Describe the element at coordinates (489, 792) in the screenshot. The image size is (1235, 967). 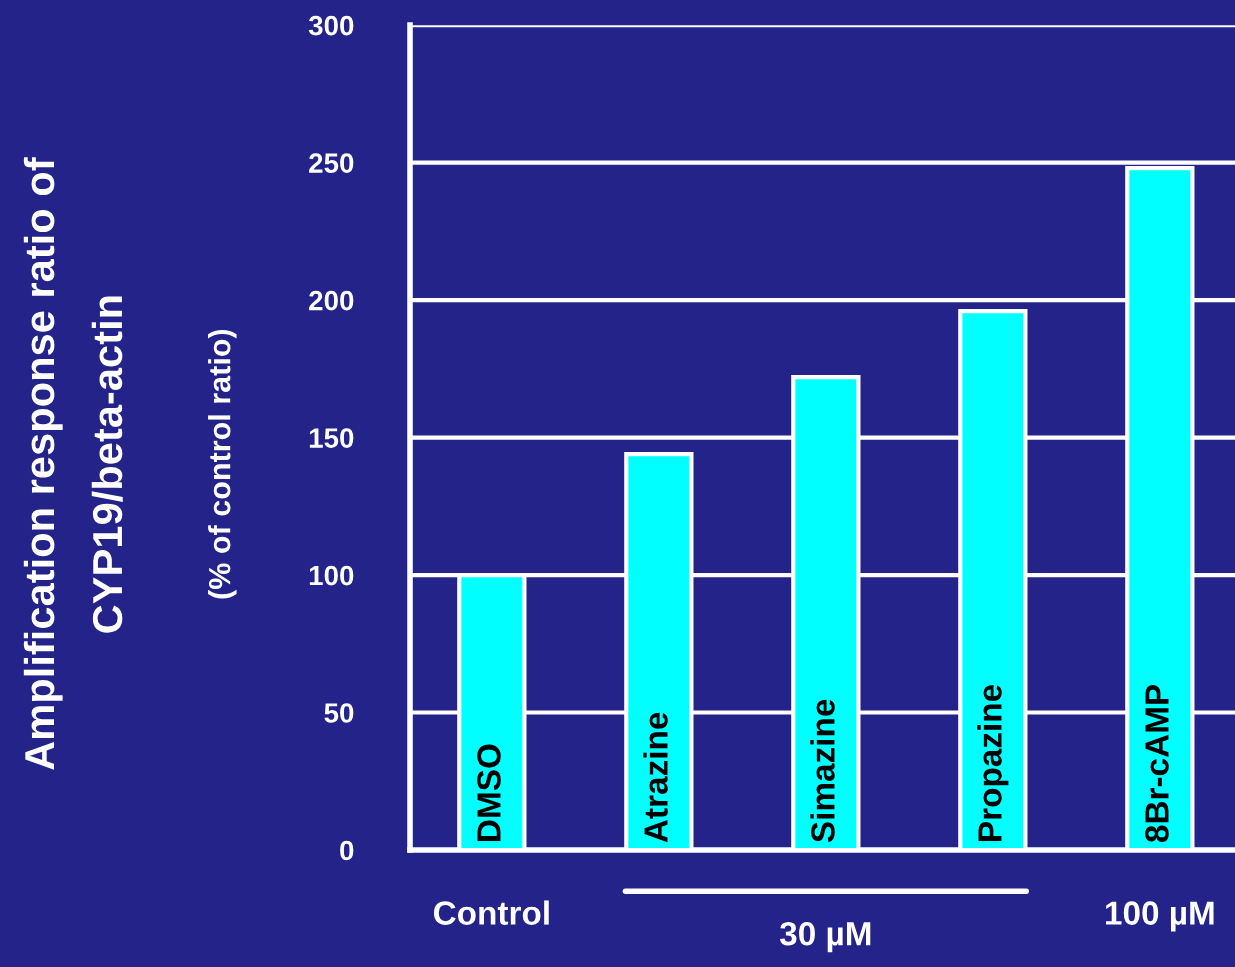
I see `x-tick-label: DMSO` at that location.